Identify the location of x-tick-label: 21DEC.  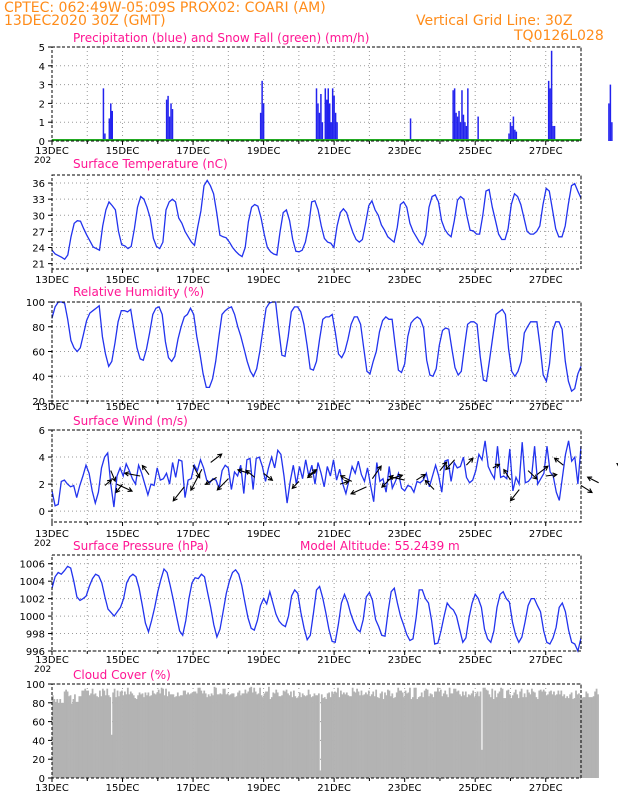
(334, 534).